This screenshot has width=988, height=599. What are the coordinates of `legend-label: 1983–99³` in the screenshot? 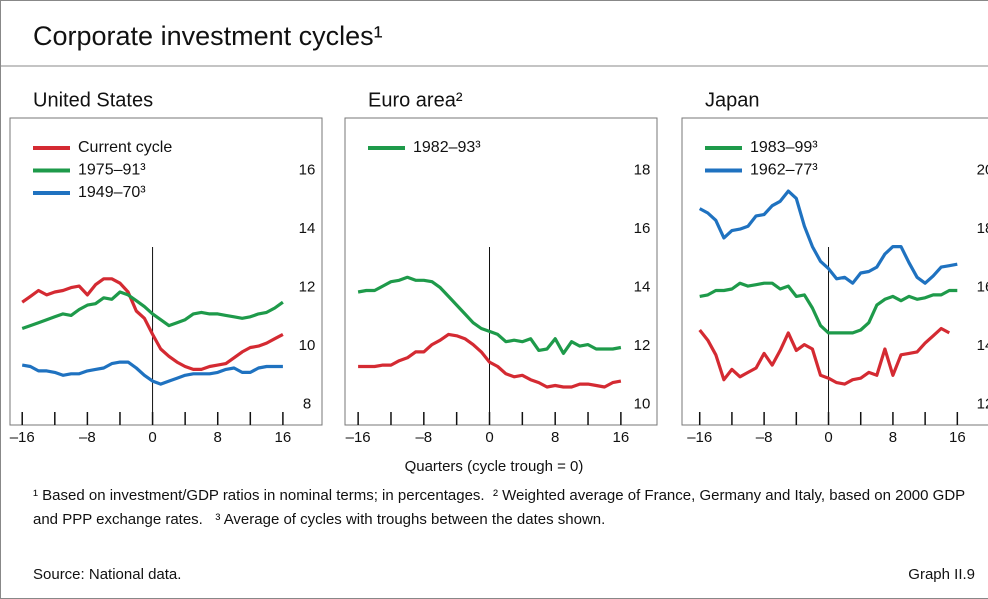 It's located at (784, 147).